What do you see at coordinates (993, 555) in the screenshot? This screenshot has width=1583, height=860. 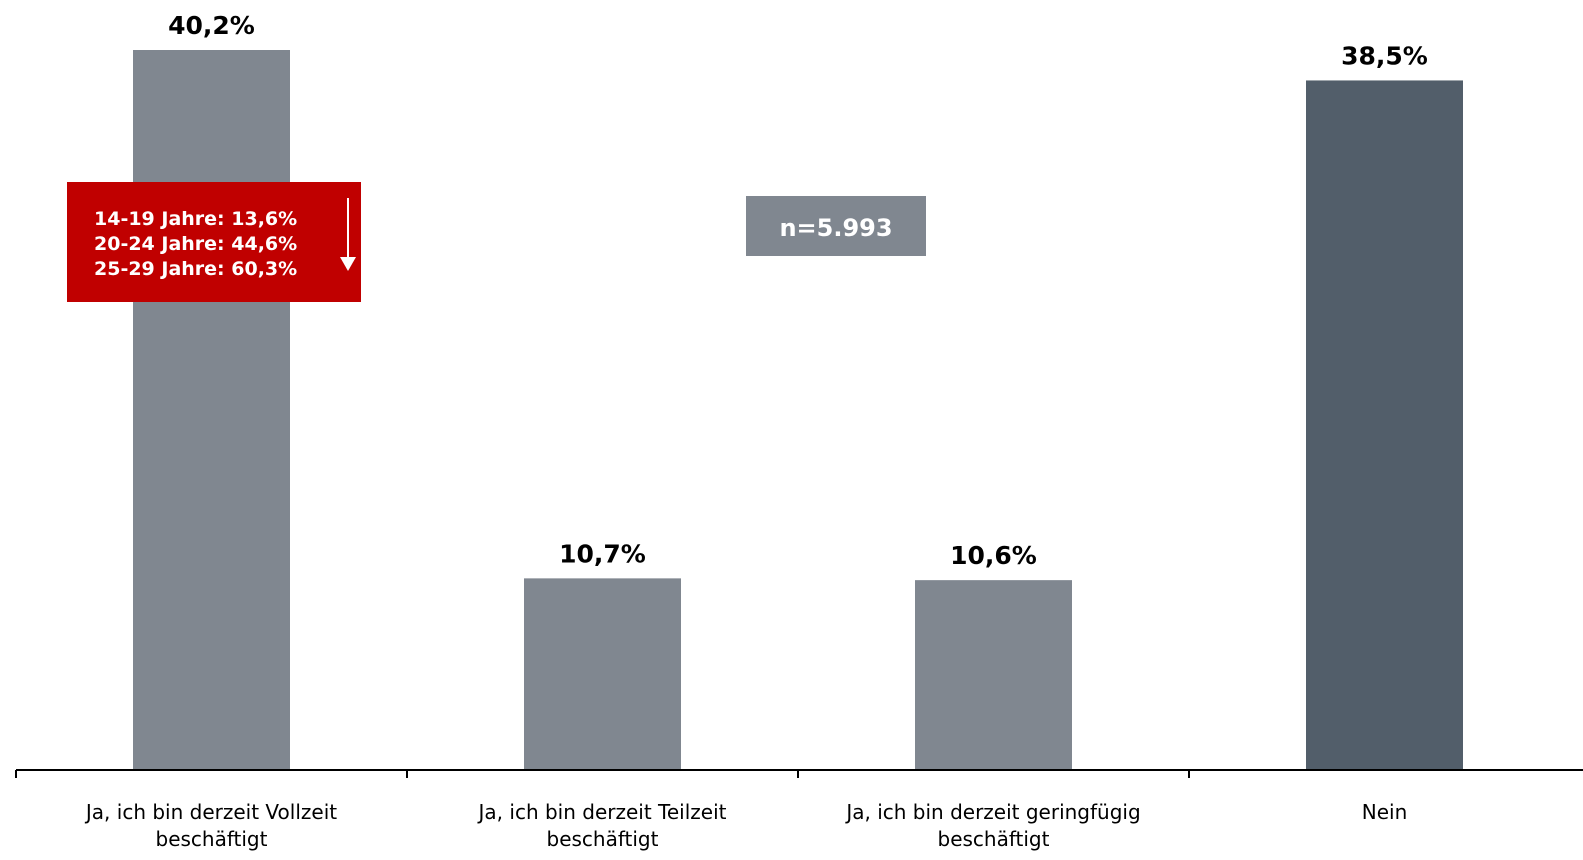 I see `value-label-3: 10,6%` at bounding box center [993, 555].